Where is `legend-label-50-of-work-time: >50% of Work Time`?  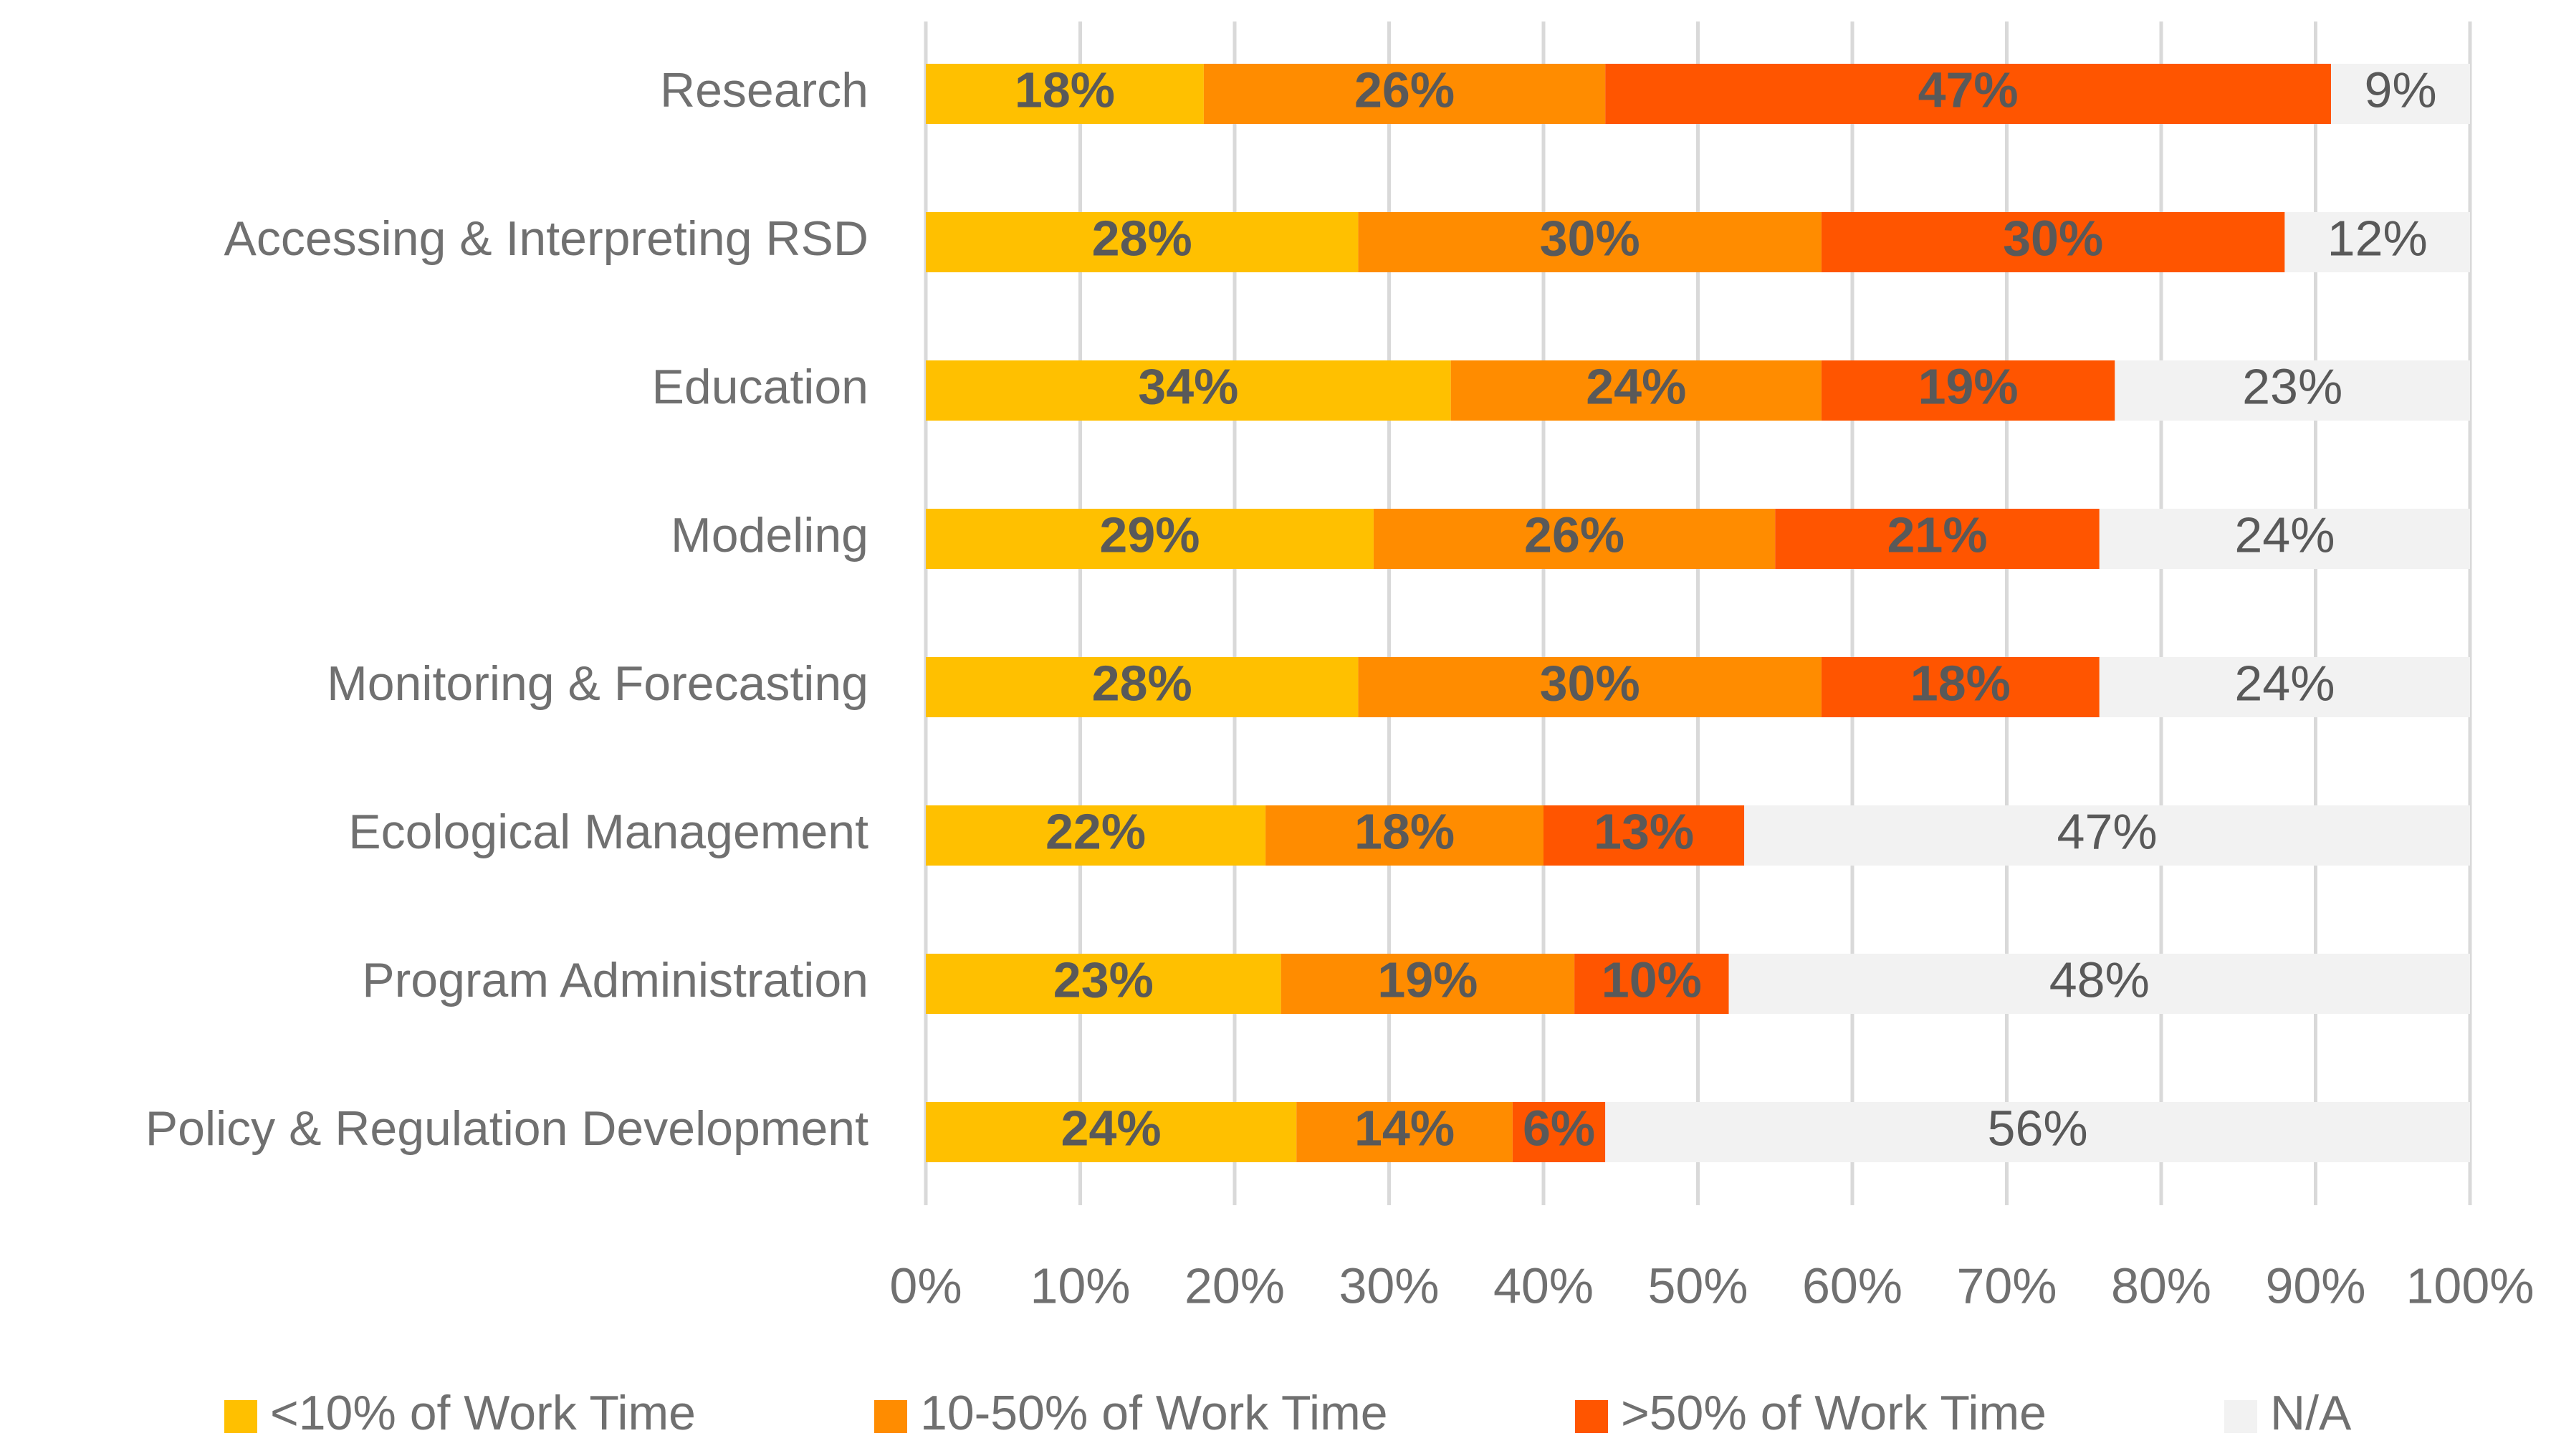
legend-label-50-of-work-time: >50% of Work Time is located at coordinates (1834, 1413).